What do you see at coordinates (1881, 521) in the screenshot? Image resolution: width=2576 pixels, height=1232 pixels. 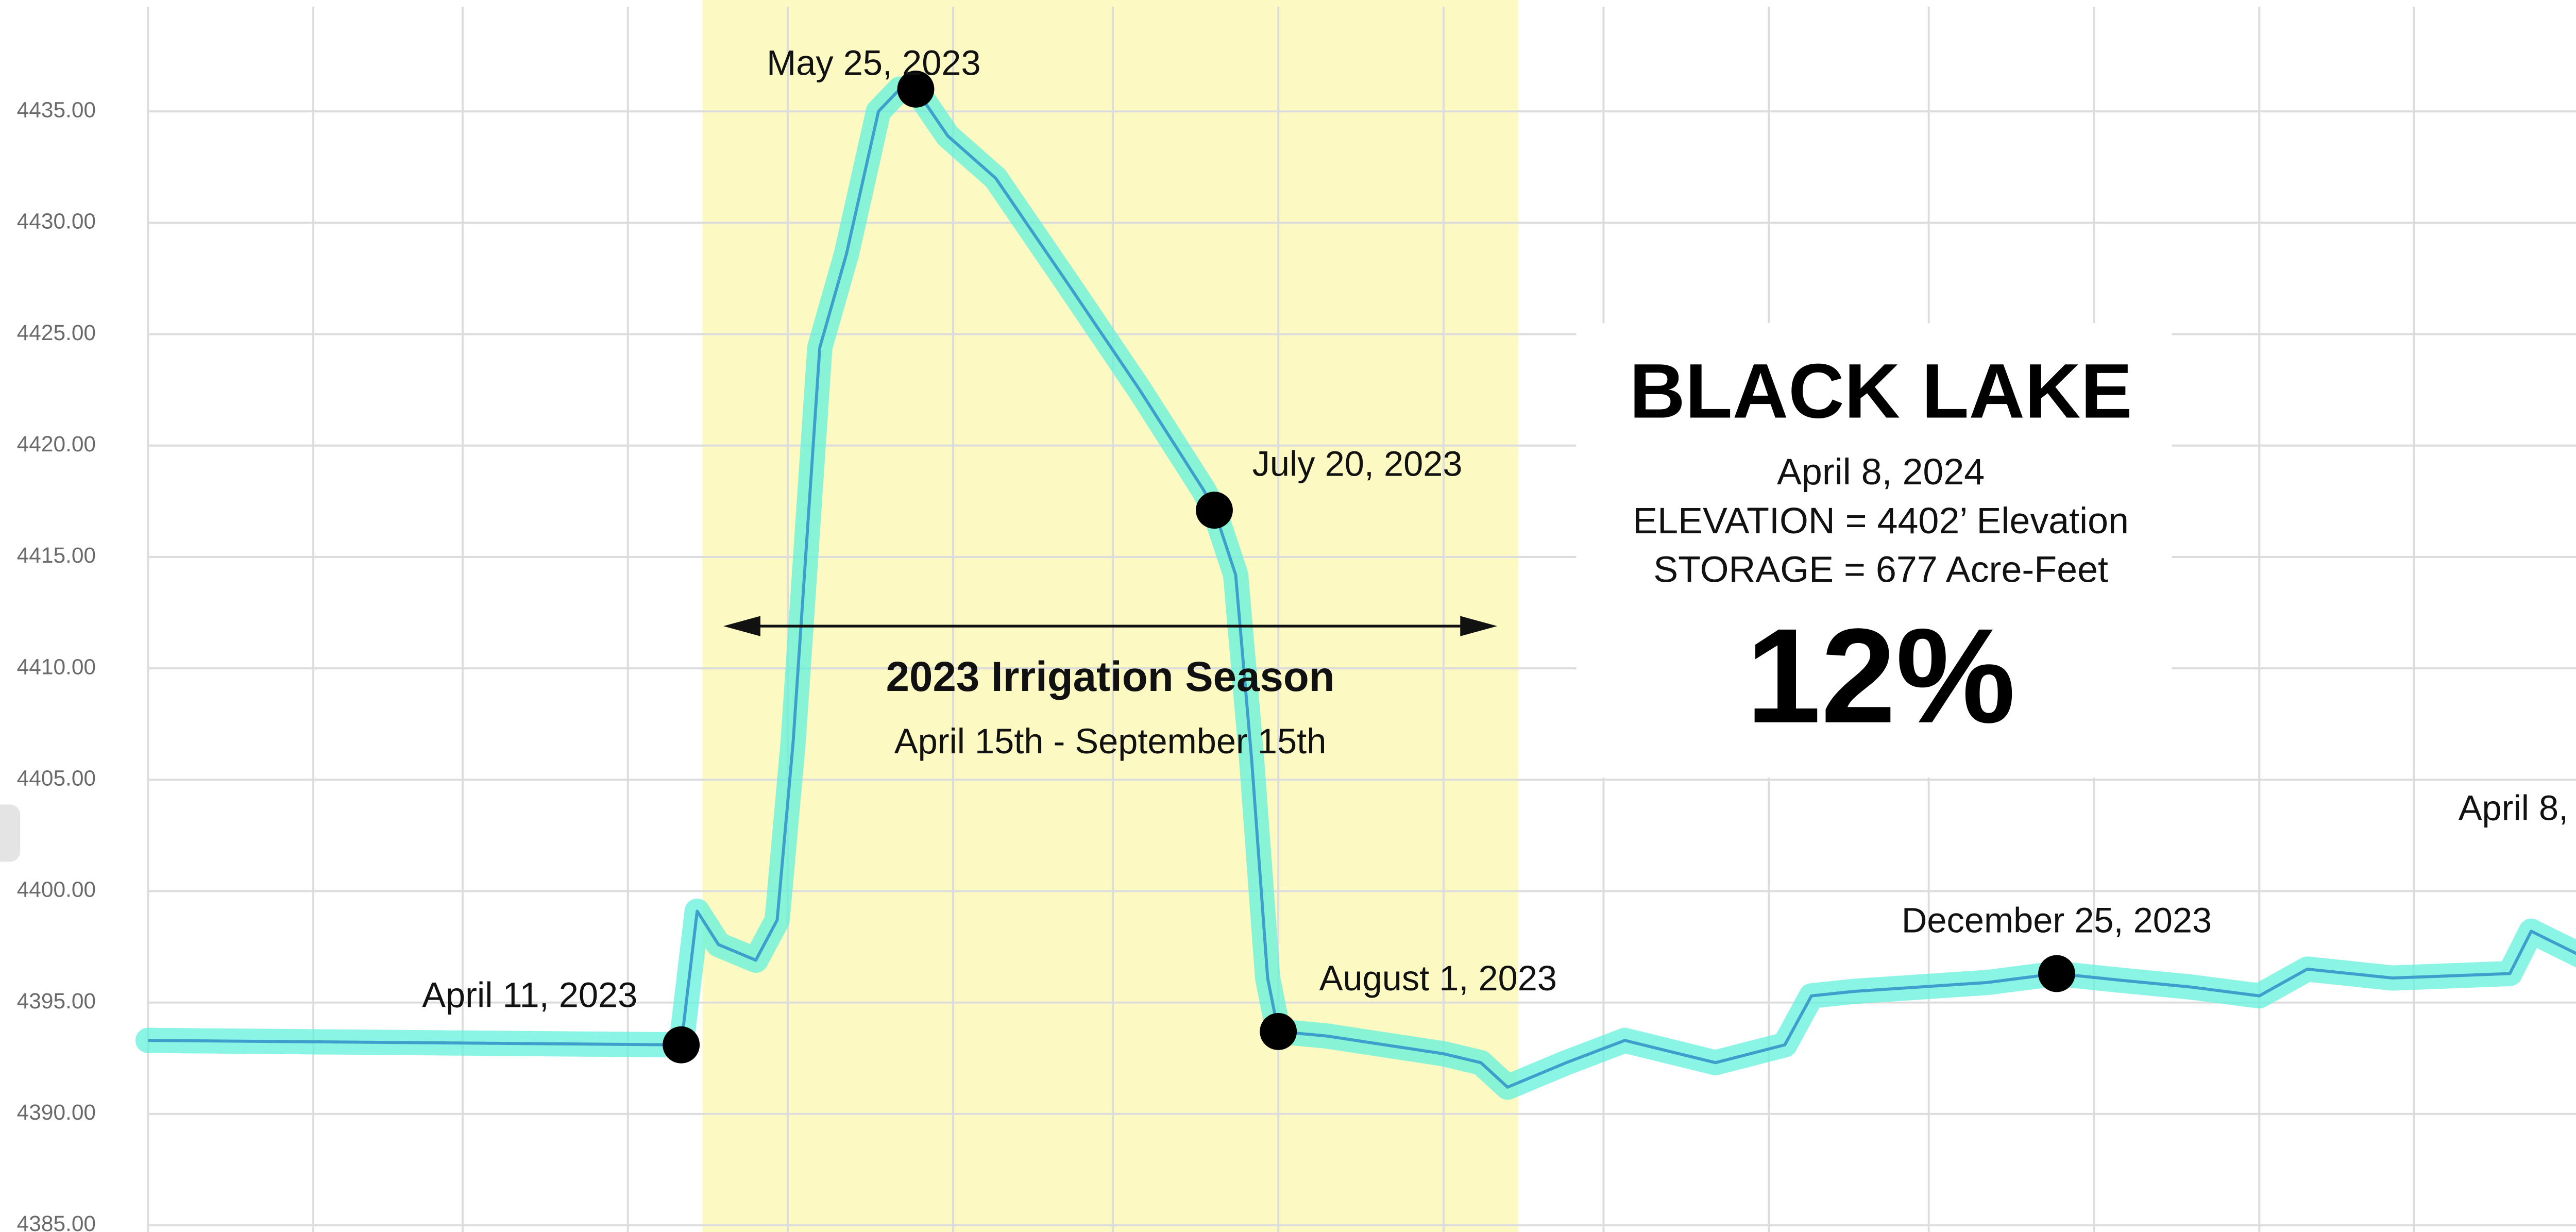 I see `info-elevation: ELEVATION = 4402’ Elevation` at bounding box center [1881, 521].